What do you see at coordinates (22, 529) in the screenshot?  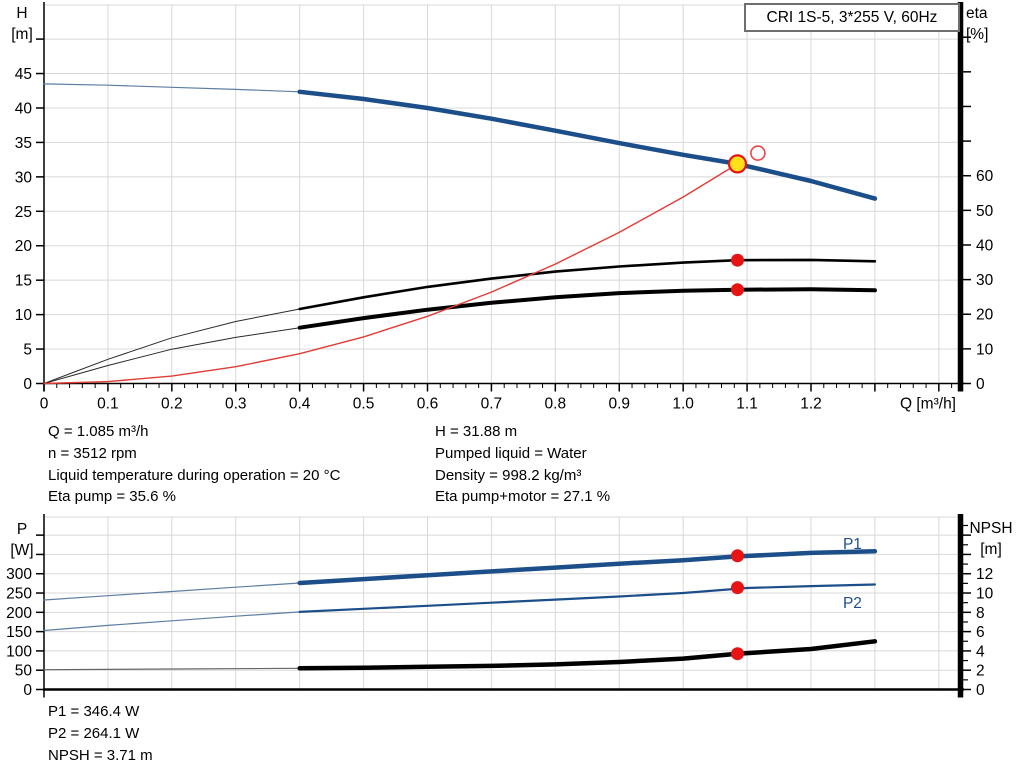 I see `p-axis-title-line1: P` at bounding box center [22, 529].